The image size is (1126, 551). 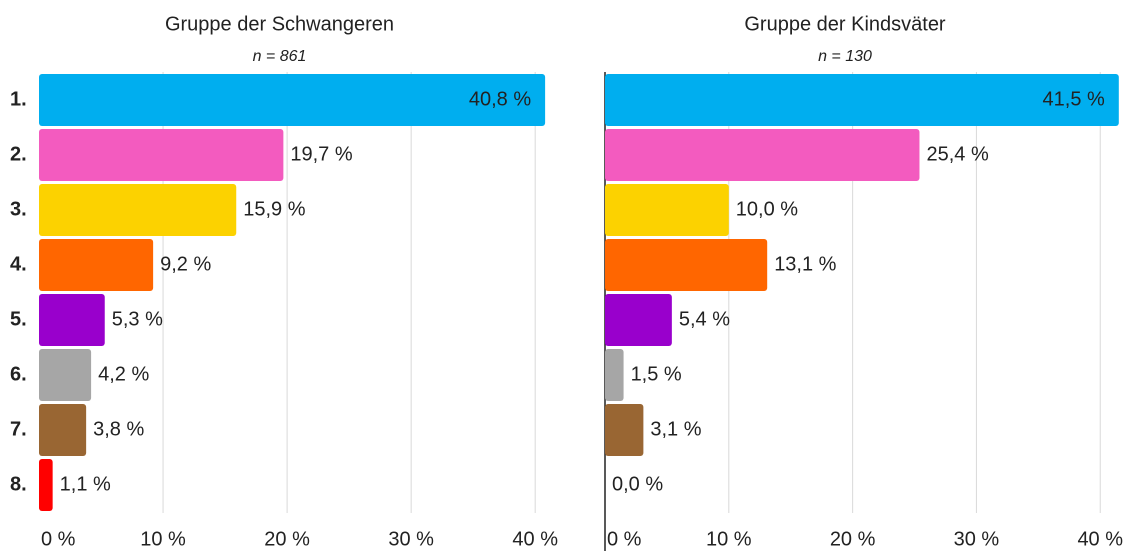 I want to click on value-label: 25,4 %, so click(x=957, y=154).